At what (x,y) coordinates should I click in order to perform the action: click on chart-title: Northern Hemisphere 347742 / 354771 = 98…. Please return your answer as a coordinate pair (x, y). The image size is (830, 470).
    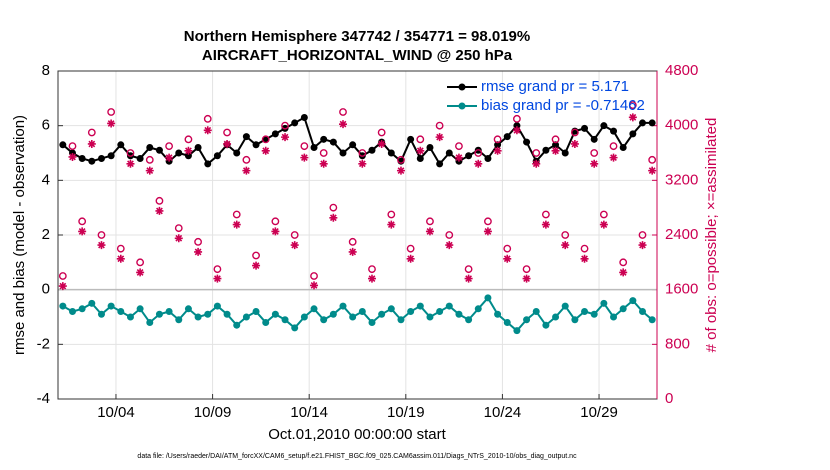
    Looking at the image, I should click on (357, 36).